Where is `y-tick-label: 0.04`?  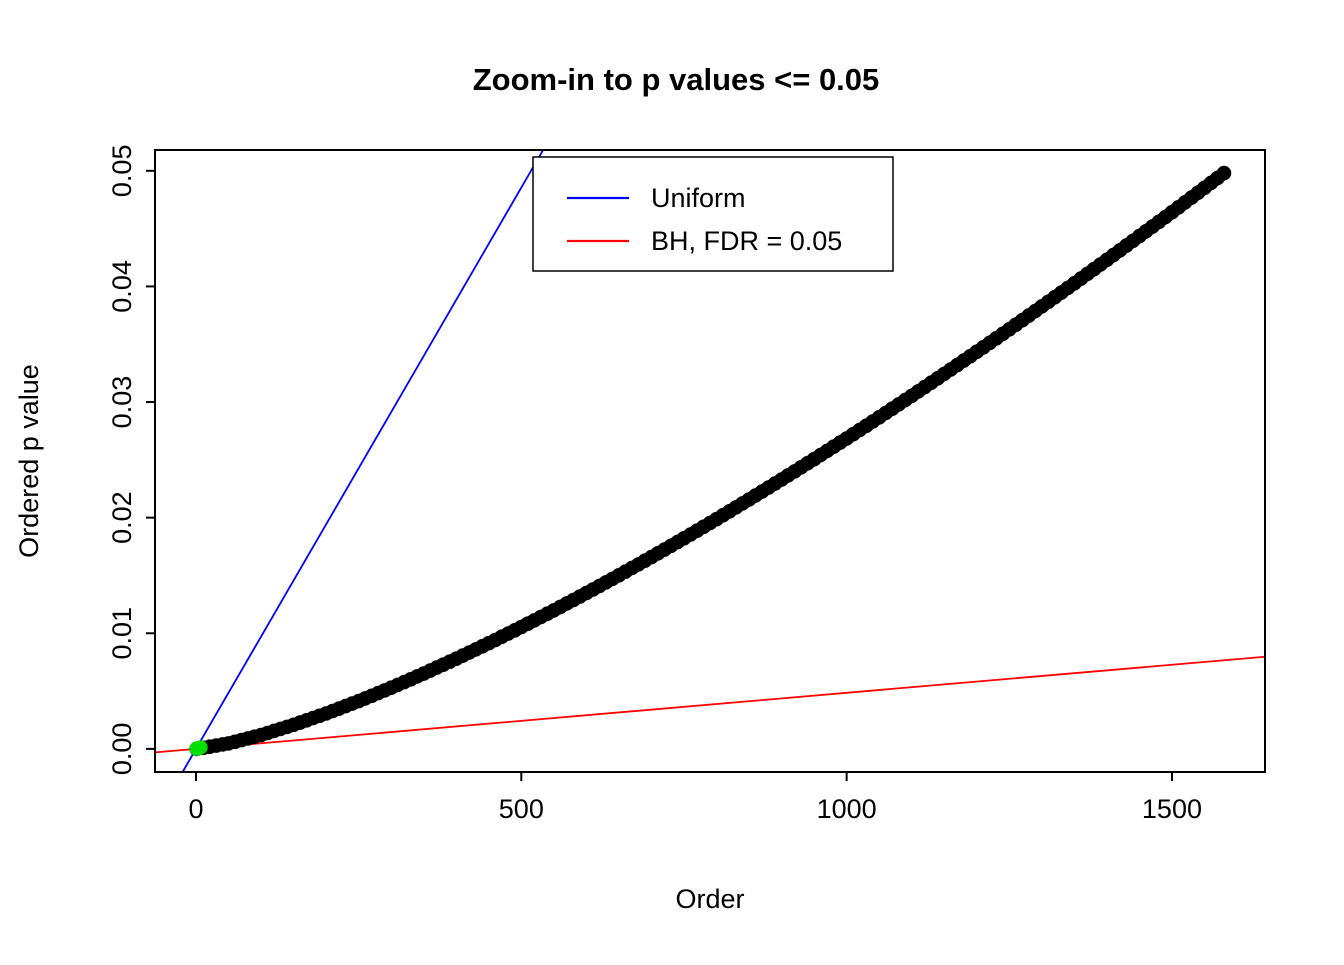
y-tick-label: 0.04 is located at coordinates (122, 286).